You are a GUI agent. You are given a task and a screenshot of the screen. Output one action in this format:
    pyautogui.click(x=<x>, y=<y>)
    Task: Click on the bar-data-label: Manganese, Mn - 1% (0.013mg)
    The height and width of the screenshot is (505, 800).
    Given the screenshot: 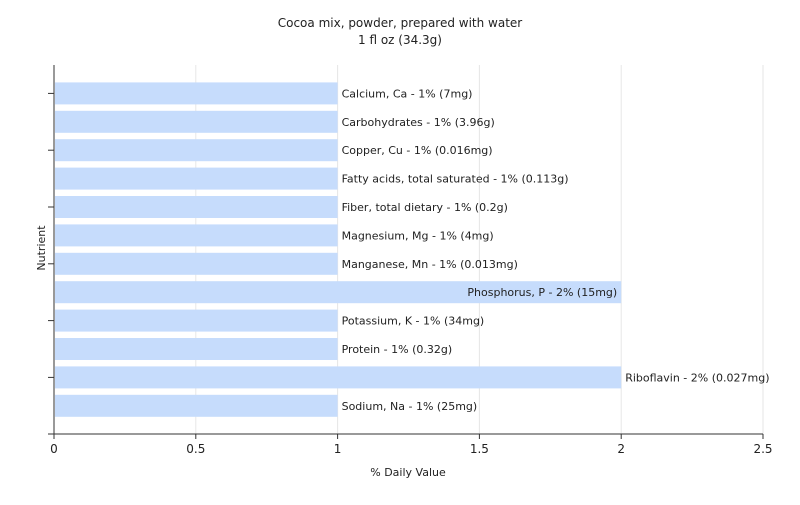 What is the action you would take?
    pyautogui.click(x=430, y=264)
    